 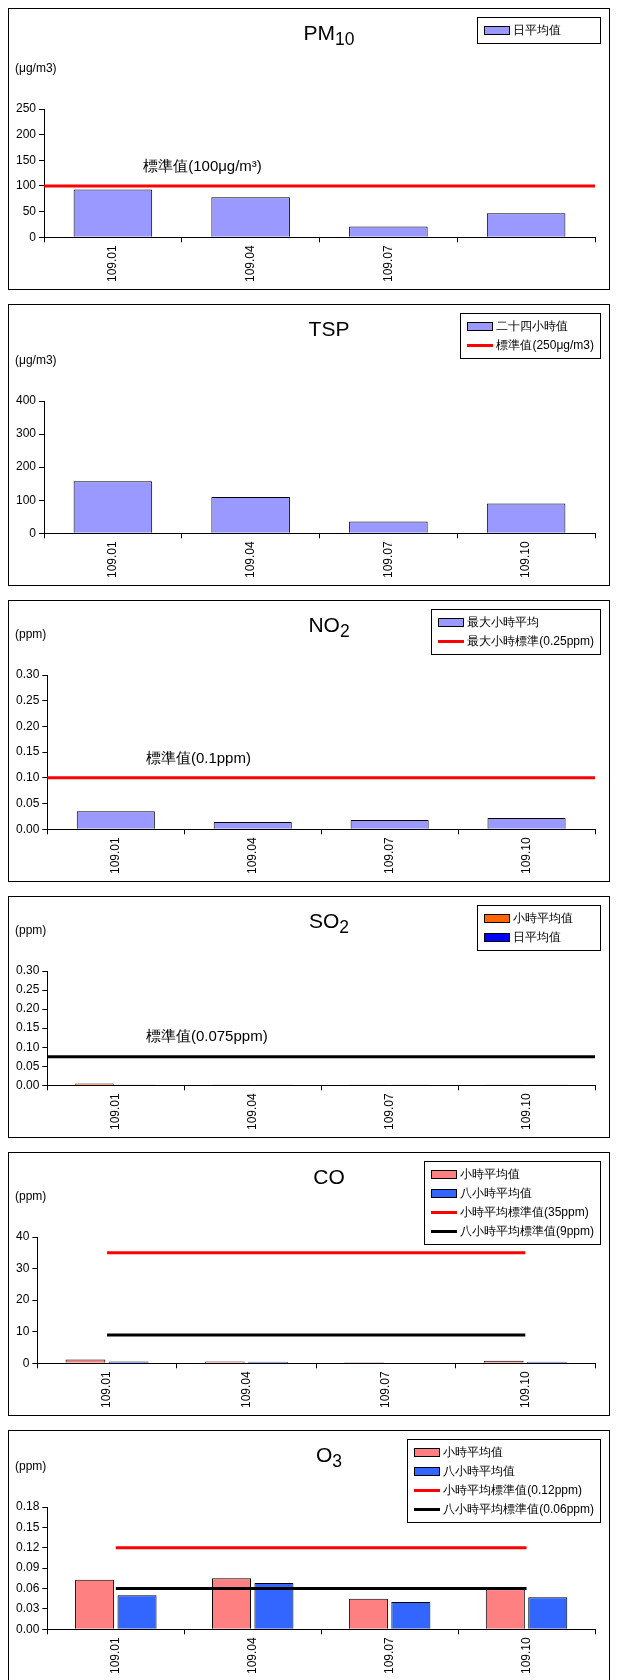 What do you see at coordinates (329, 923) in the screenshot?
I see `chart-title: SO$_{2}$` at bounding box center [329, 923].